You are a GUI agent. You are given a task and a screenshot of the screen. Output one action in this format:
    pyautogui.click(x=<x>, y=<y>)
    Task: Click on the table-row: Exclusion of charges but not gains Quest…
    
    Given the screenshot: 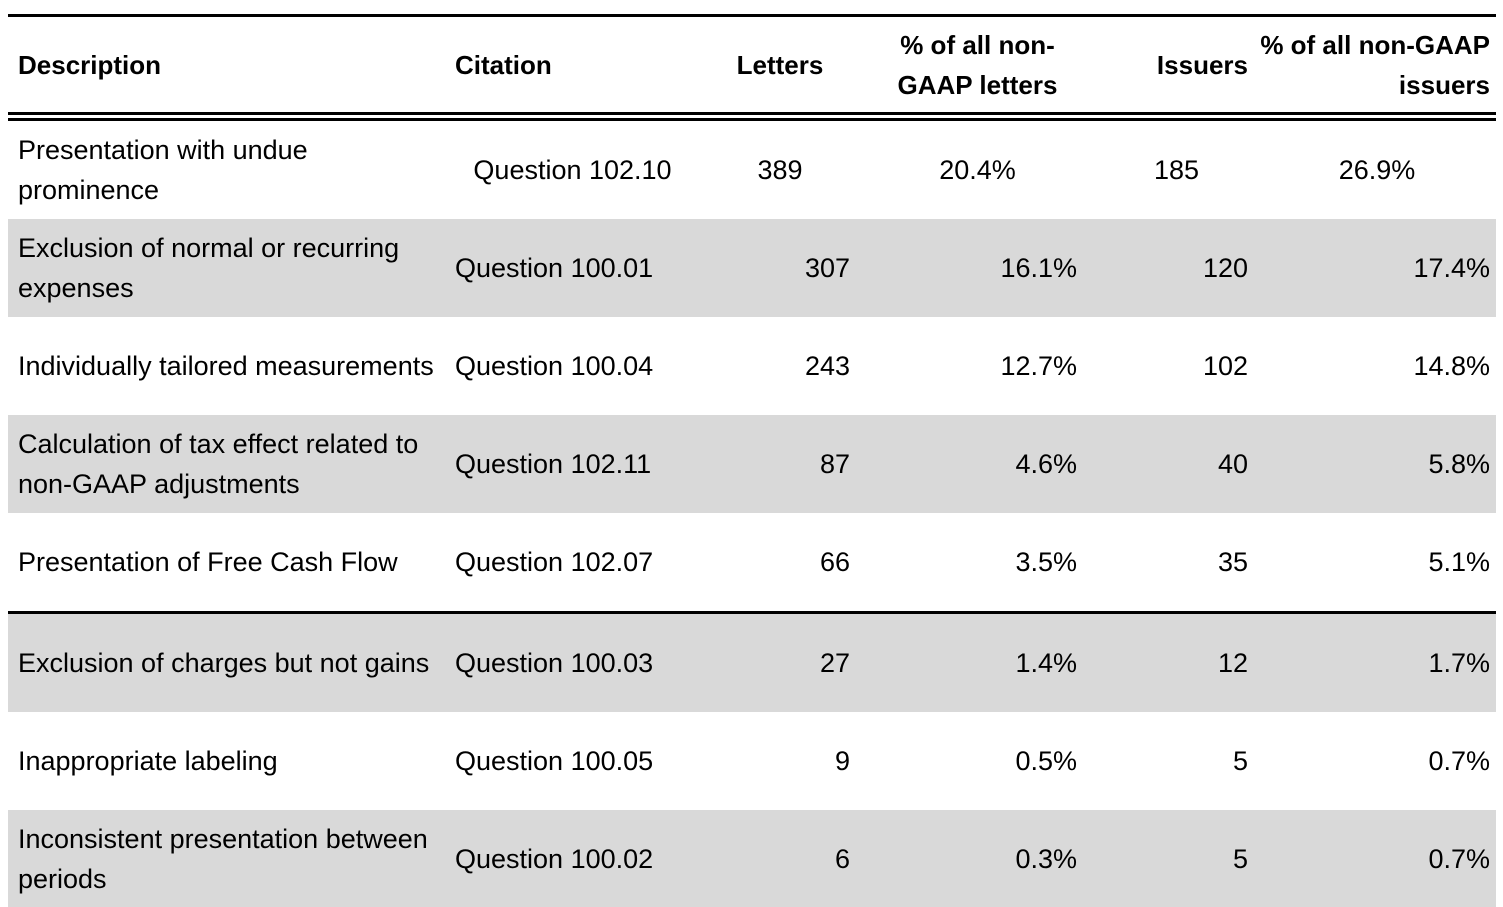 What is the action you would take?
    pyautogui.click(x=752, y=661)
    